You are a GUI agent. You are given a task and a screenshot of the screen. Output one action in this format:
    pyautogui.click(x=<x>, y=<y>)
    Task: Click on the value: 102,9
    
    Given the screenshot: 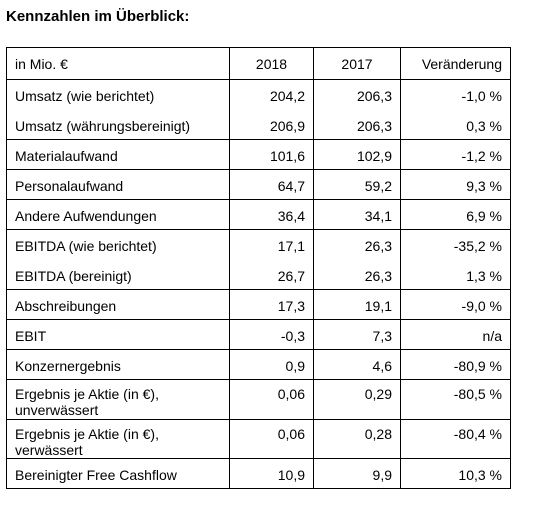 What is the action you would take?
    pyautogui.click(x=374, y=156)
    